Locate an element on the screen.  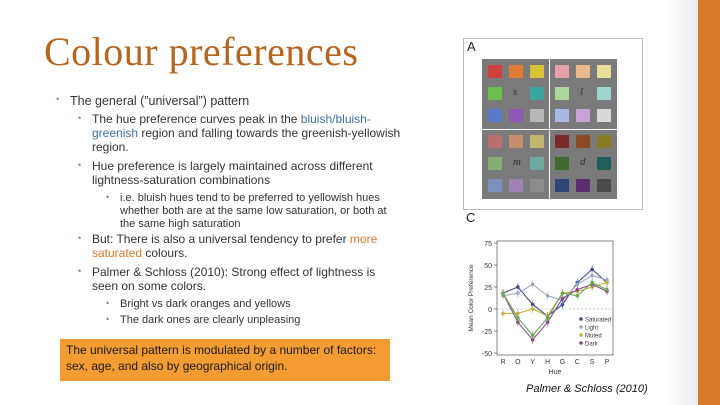
y-tick-label: 25 is located at coordinates (488, 288).